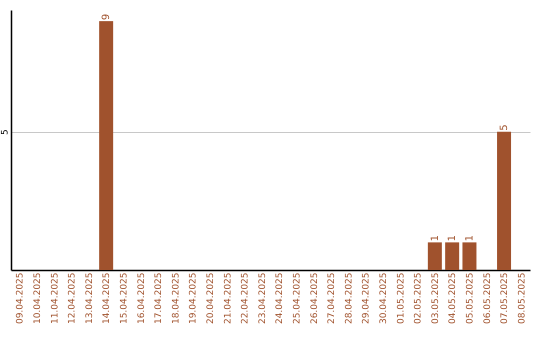 This screenshot has width=540, height=340. What do you see at coordinates (453, 298) in the screenshot?
I see `x-tick-label: 04.05.2025` at bounding box center [453, 298].